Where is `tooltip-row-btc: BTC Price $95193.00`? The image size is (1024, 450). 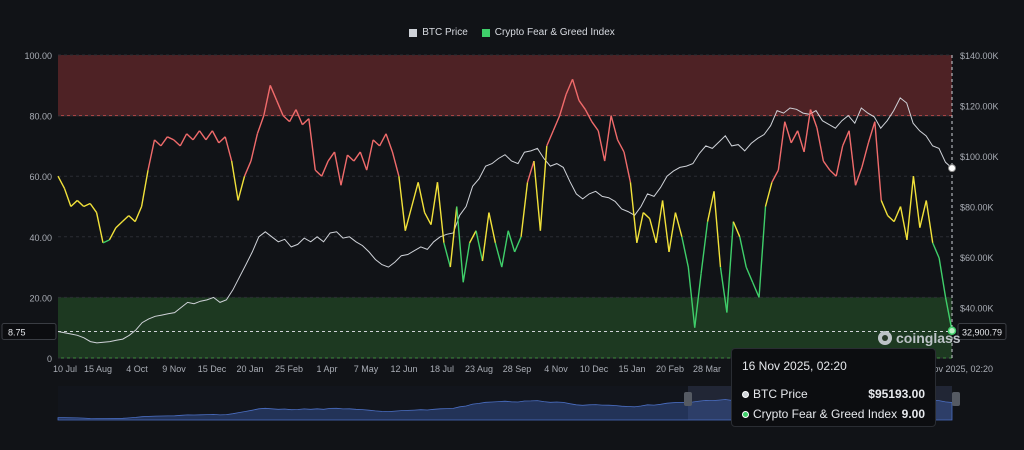
tooltip-row-btc: BTC Price $95193.00 is located at coordinates (833, 394).